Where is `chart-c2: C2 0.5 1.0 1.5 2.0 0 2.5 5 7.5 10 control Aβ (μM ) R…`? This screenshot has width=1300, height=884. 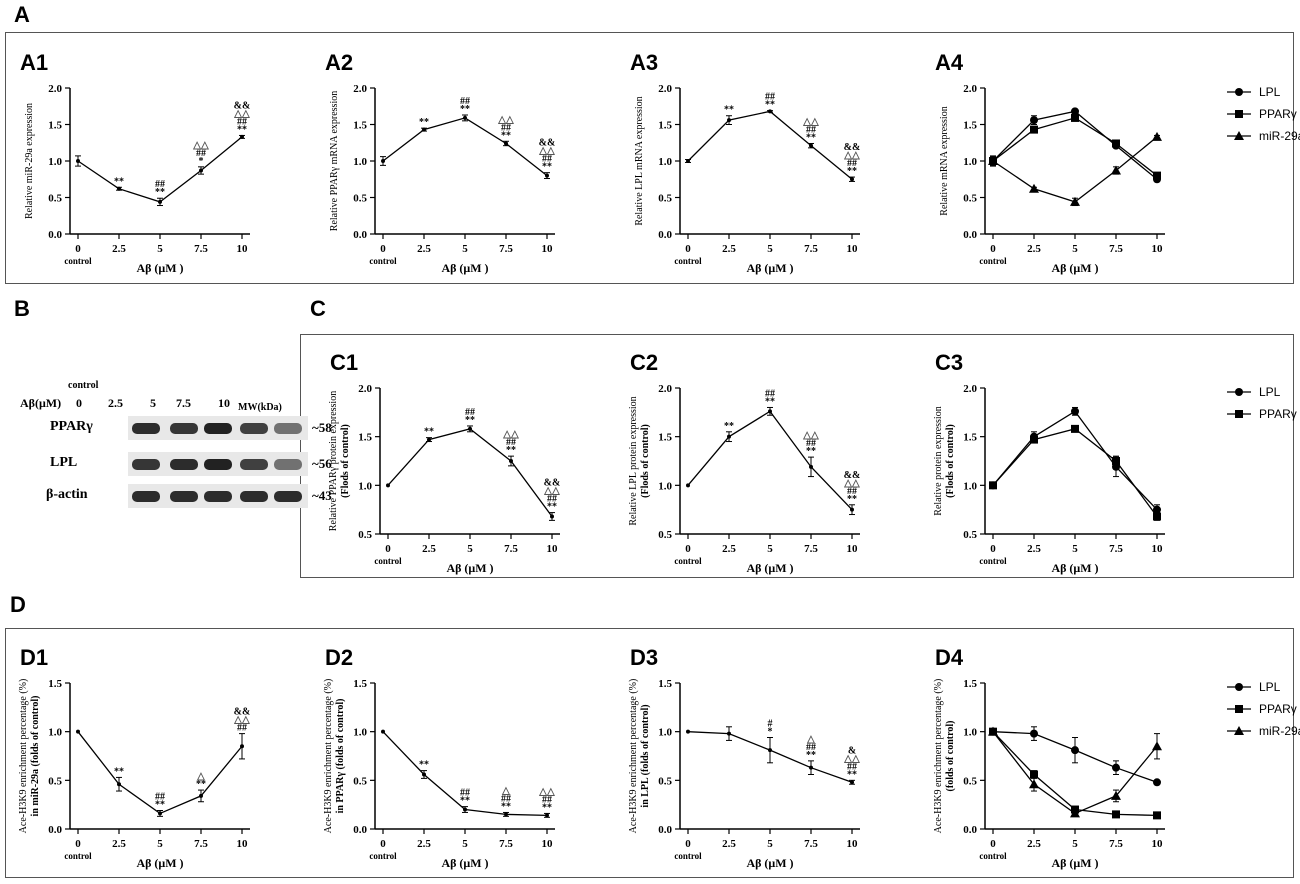
chart-c2: C2 0.5 1.0 1.5 2.0 0 2.5 5 7.5 10 control Aβ (μM ) R… is located at coordinates (744, 462).